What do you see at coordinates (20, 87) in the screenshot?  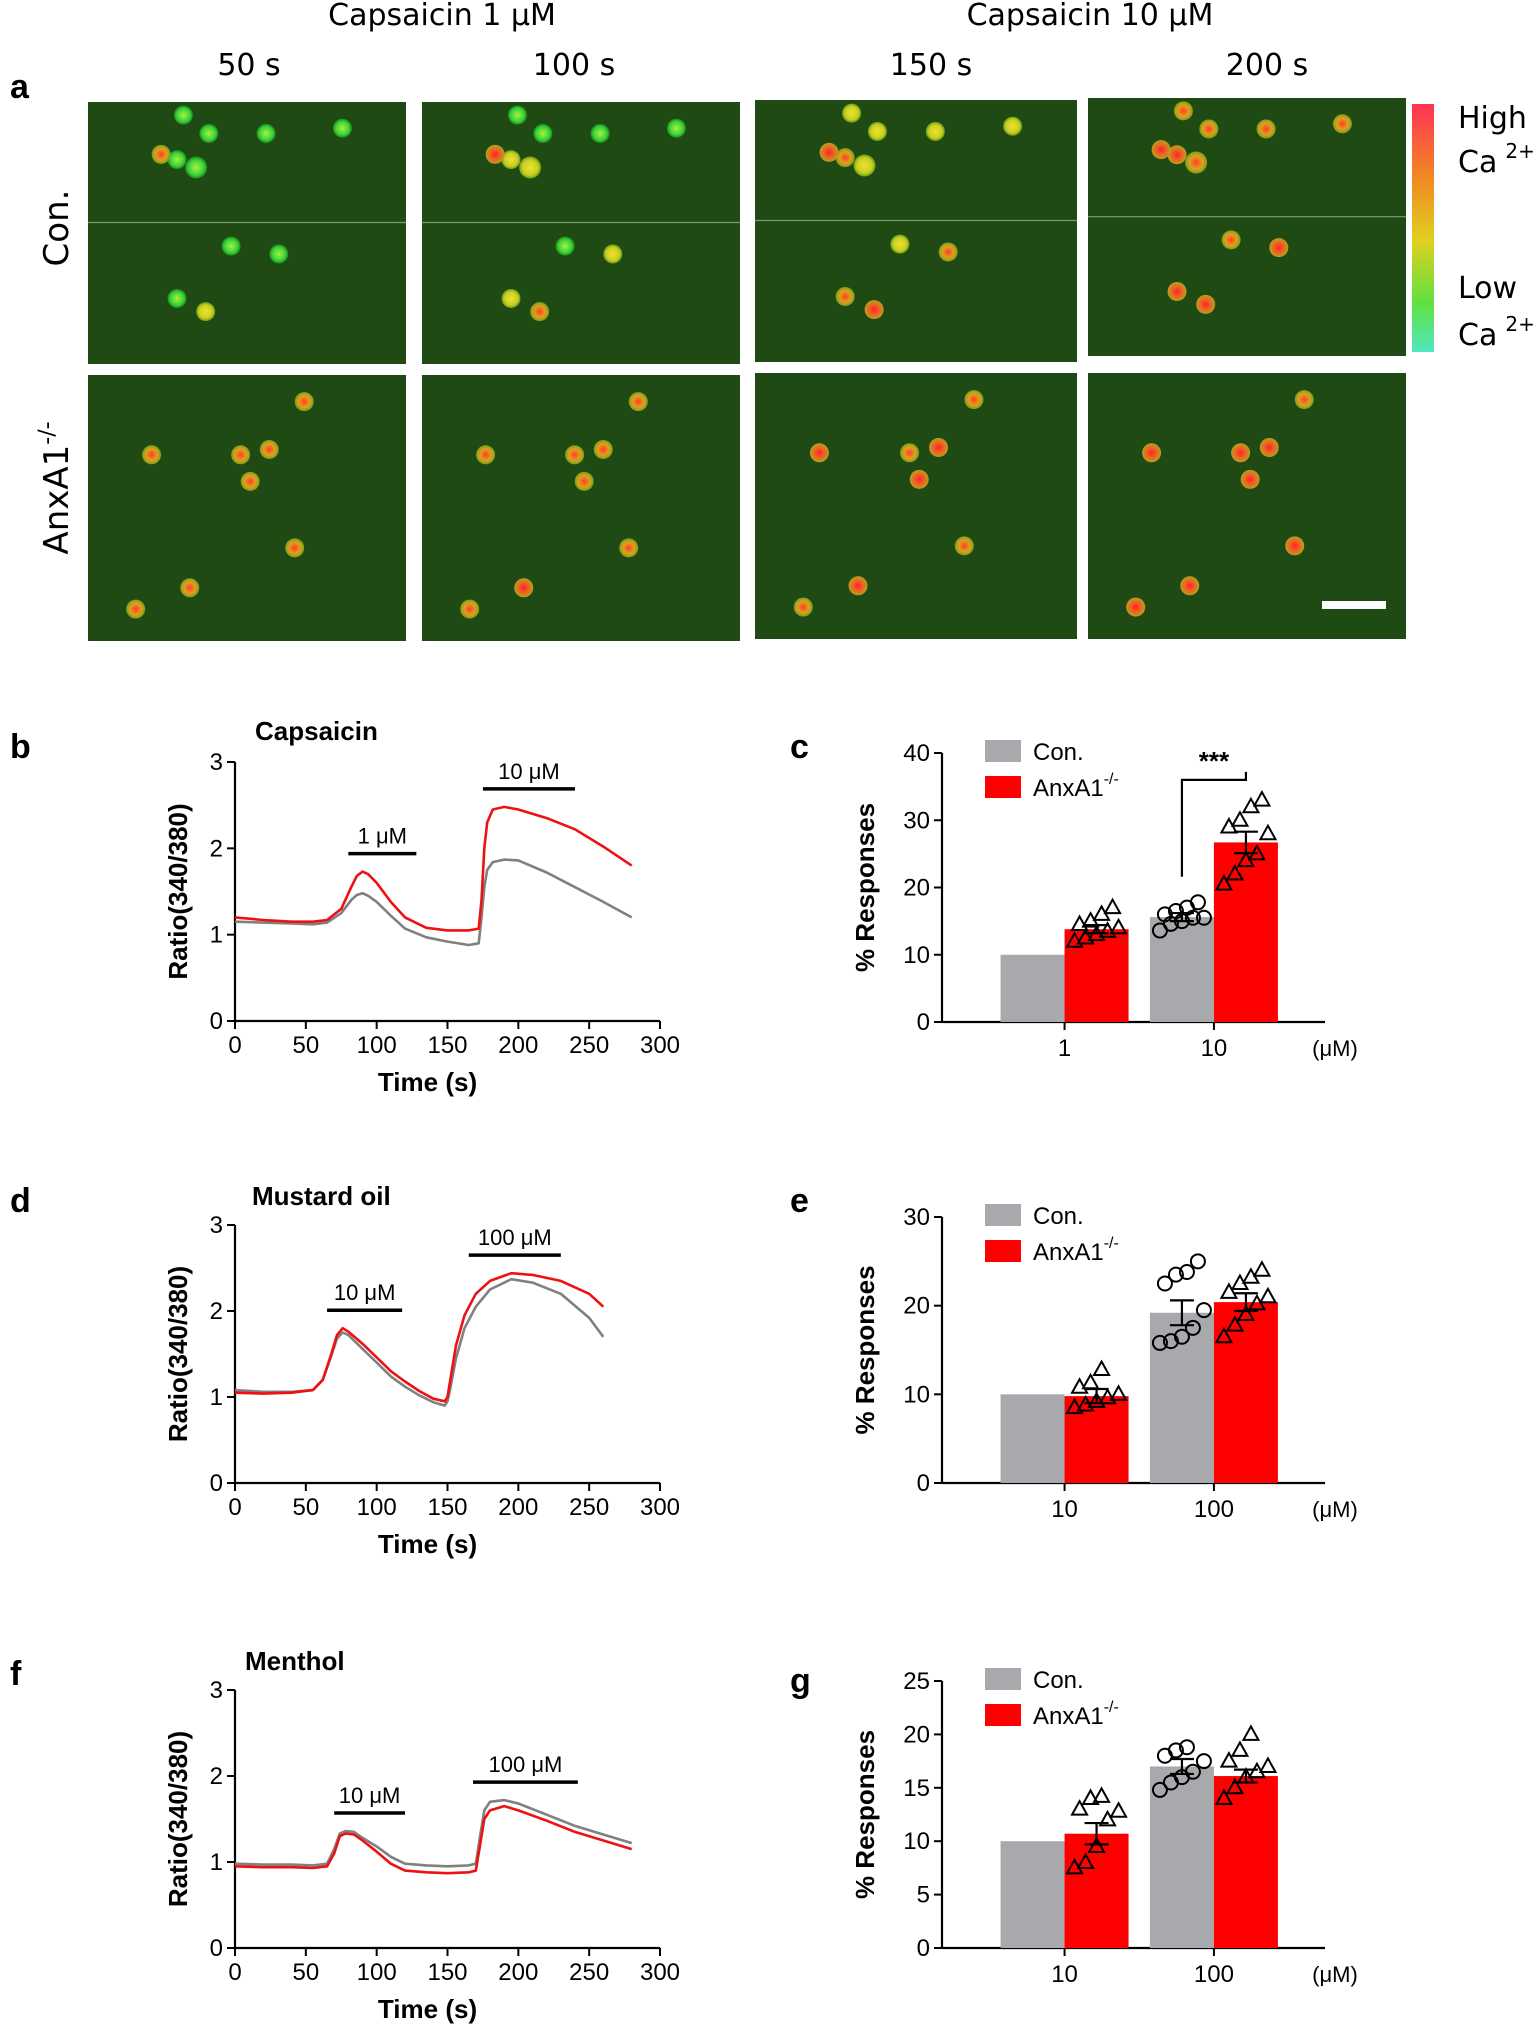 I see `panel-letter-a: a` at bounding box center [20, 87].